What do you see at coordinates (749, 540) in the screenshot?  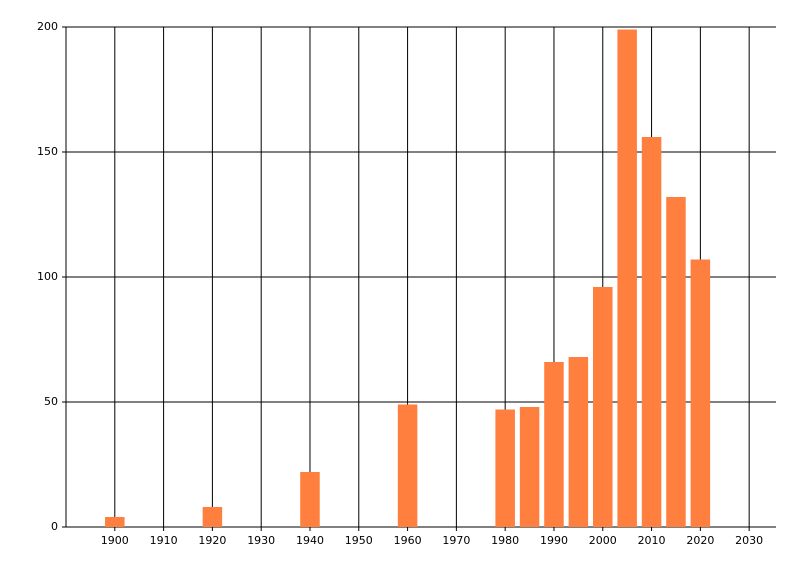 I see `x-tick-label: 2030` at bounding box center [749, 540].